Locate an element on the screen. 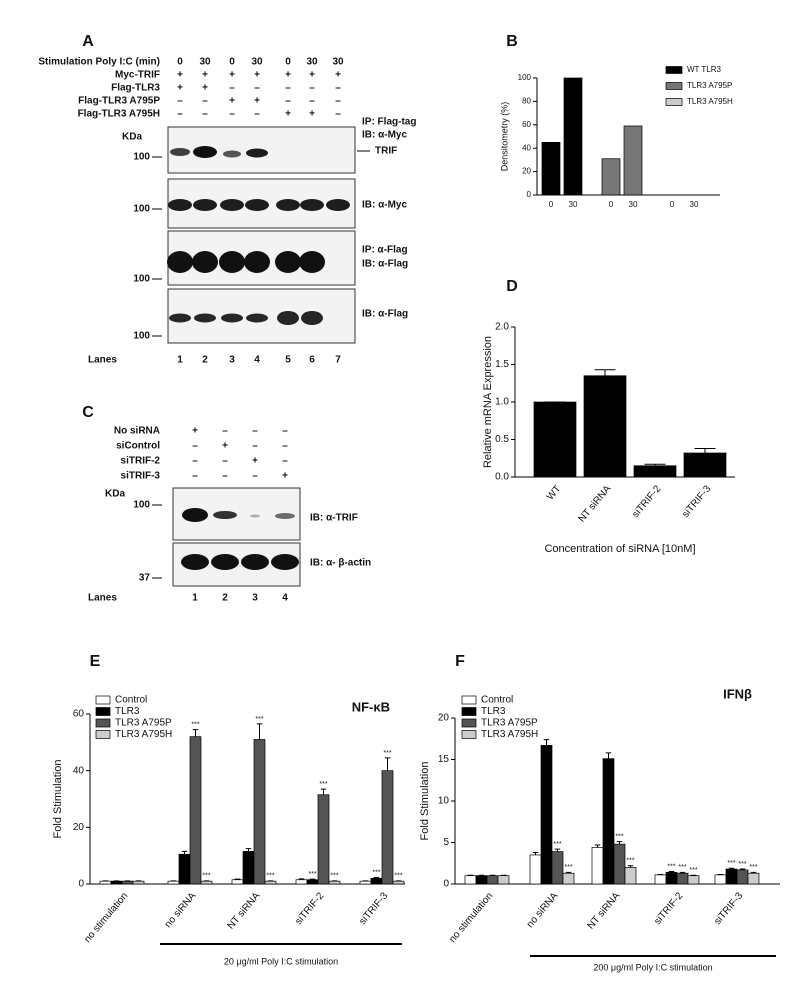  y-axis-label: Relative mRNA Expression is located at coordinates (488, 402).